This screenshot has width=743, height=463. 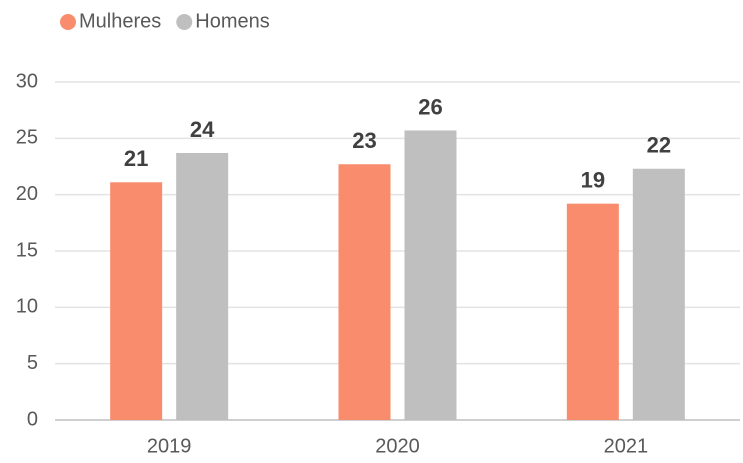 I want to click on y-tick-label: 30, so click(x=27, y=81).